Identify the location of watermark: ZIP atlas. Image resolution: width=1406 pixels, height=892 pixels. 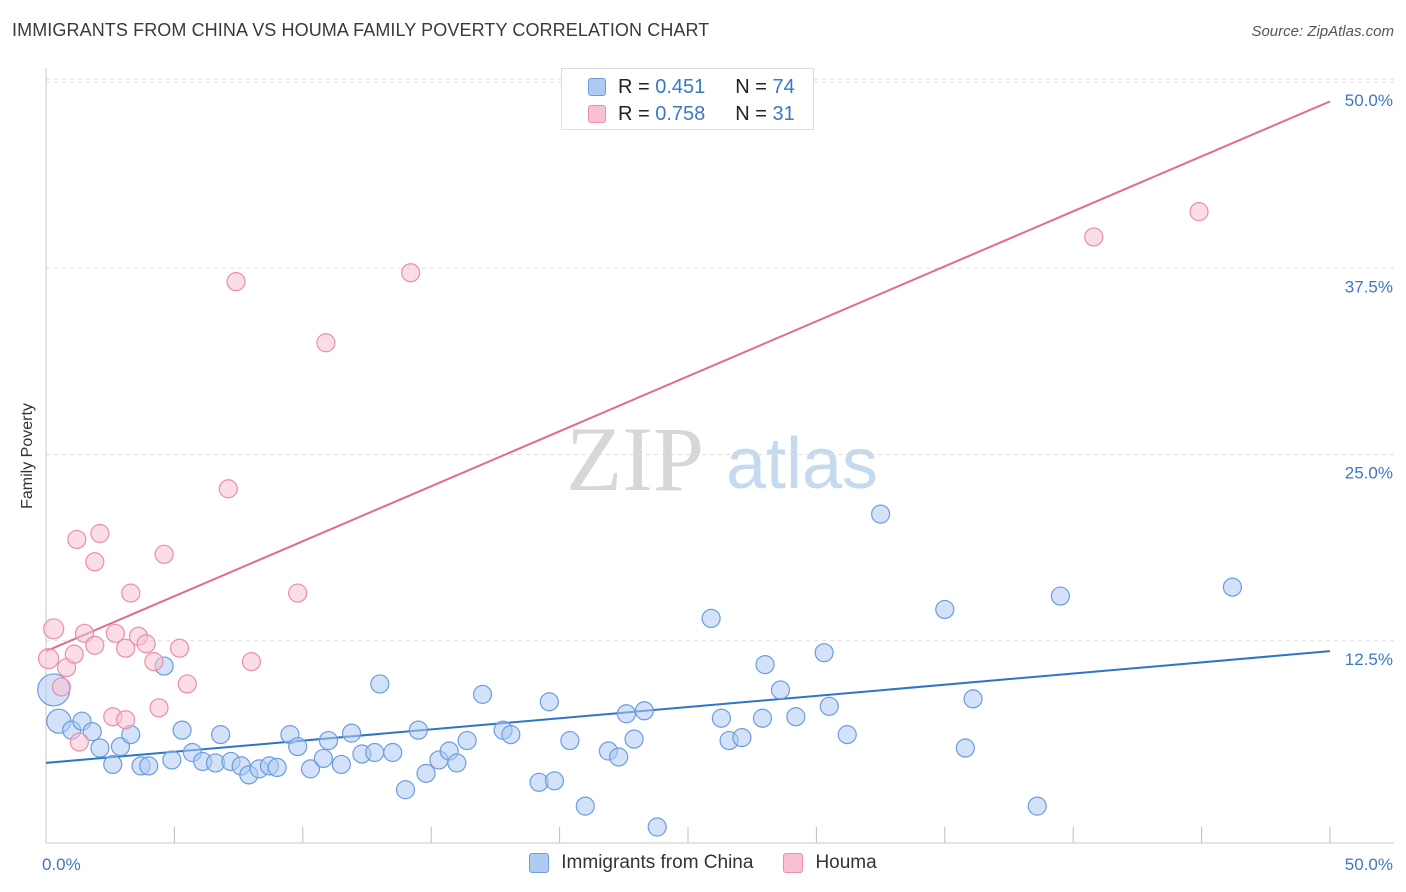
(722, 459).